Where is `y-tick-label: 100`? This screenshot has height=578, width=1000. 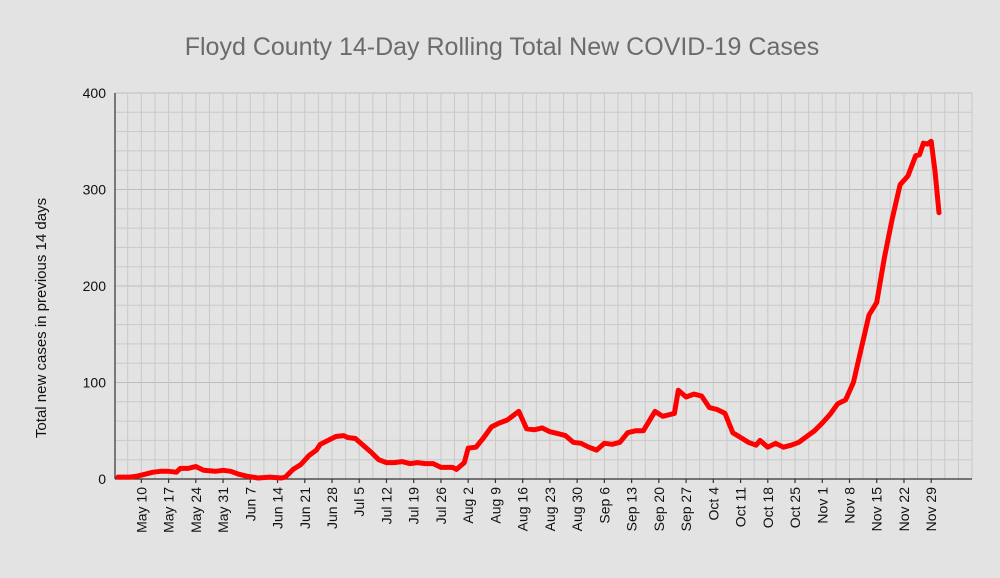
y-tick-label: 100 is located at coordinates (95, 383).